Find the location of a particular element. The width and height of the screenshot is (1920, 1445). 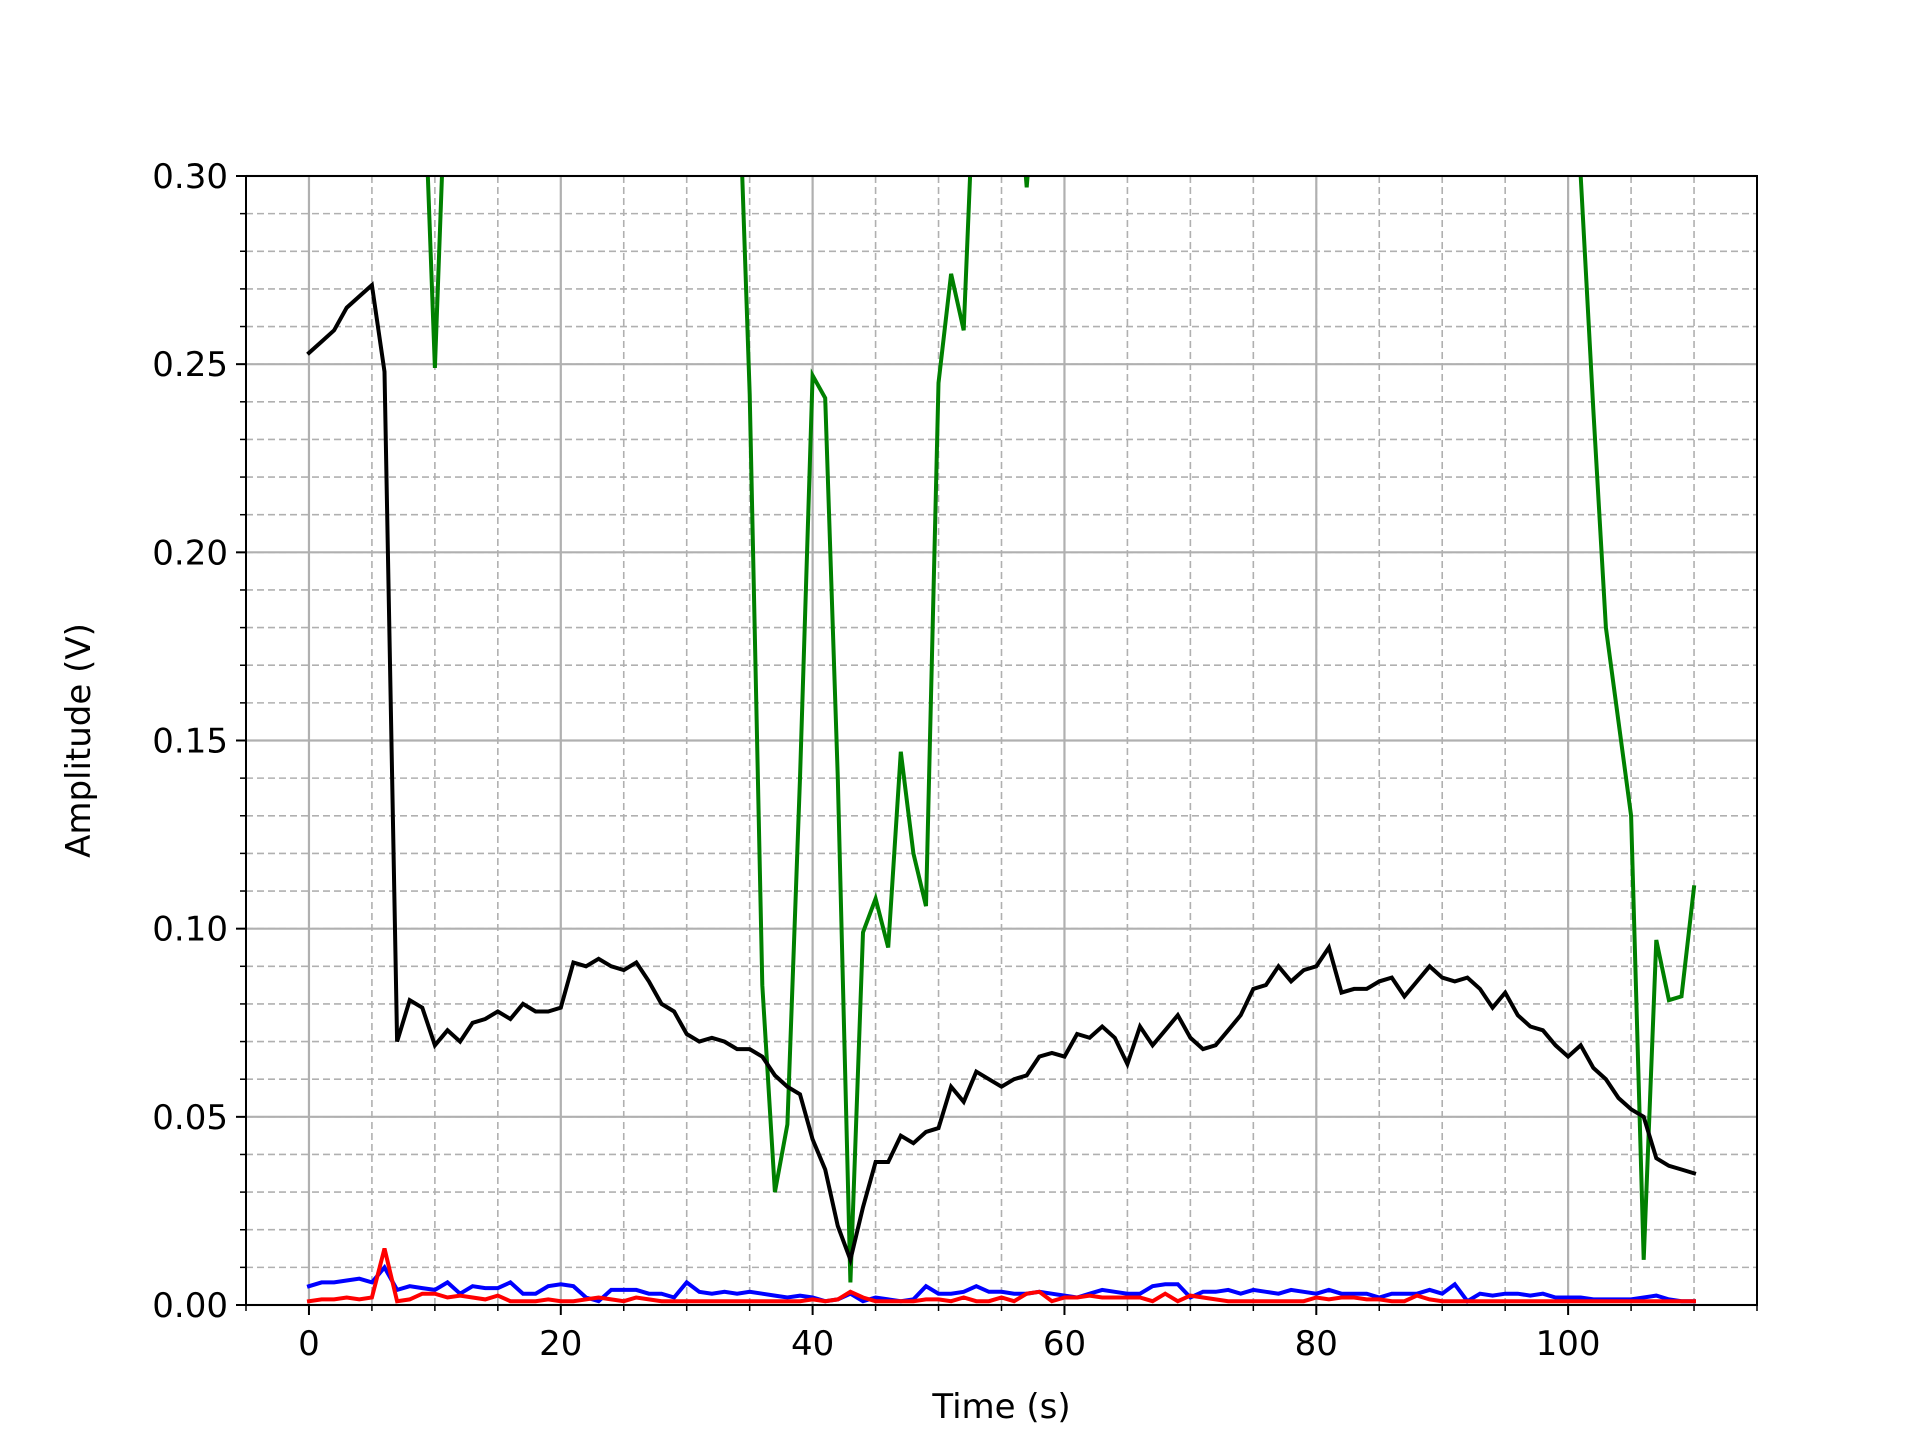

x-tick-label: 20 is located at coordinates (560, 1344).